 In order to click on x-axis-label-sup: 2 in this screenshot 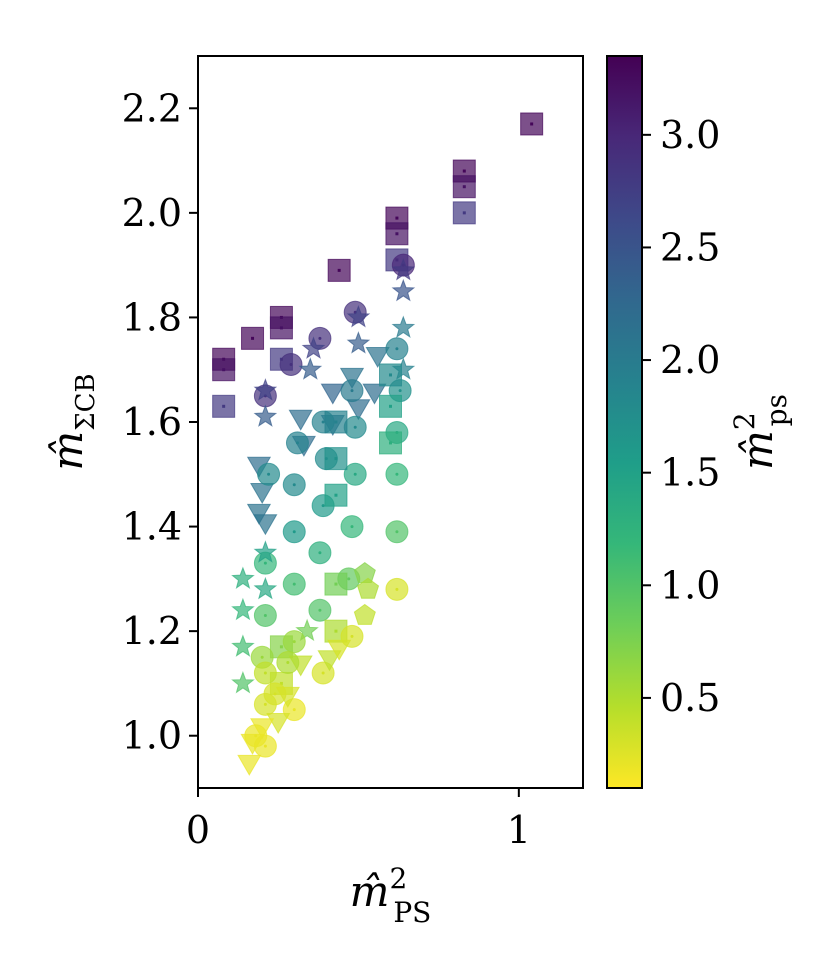, I will do `click(398, 878)`.